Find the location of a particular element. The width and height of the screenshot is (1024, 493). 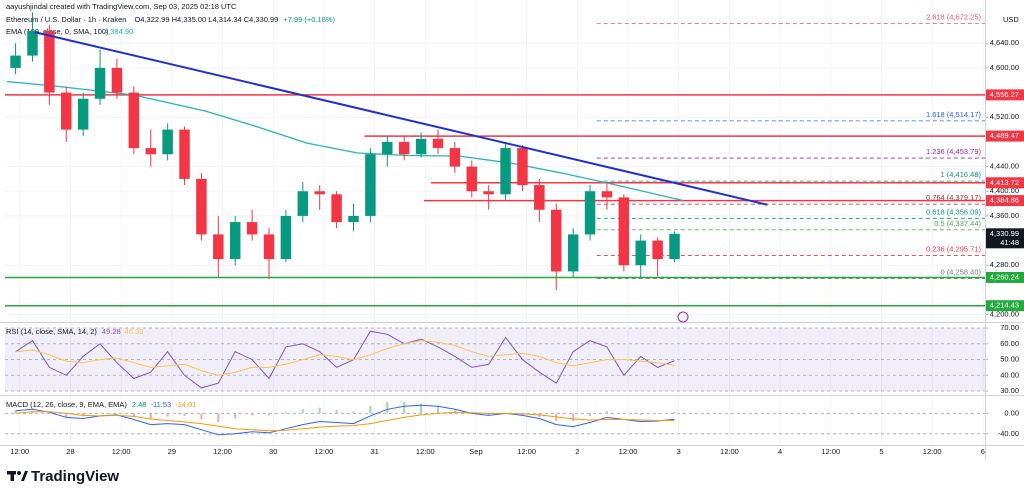

x-tick-label: 2 is located at coordinates (577, 451).